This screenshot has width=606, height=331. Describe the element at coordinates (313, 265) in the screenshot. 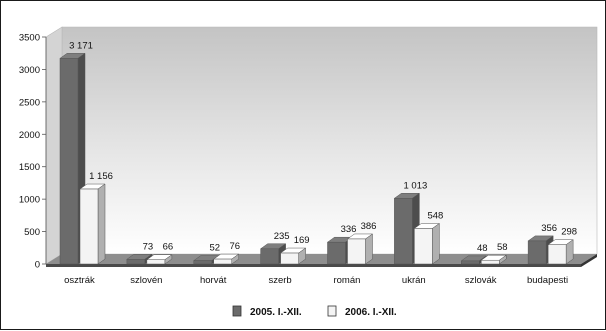

I see `chart-floor-edge` at that location.